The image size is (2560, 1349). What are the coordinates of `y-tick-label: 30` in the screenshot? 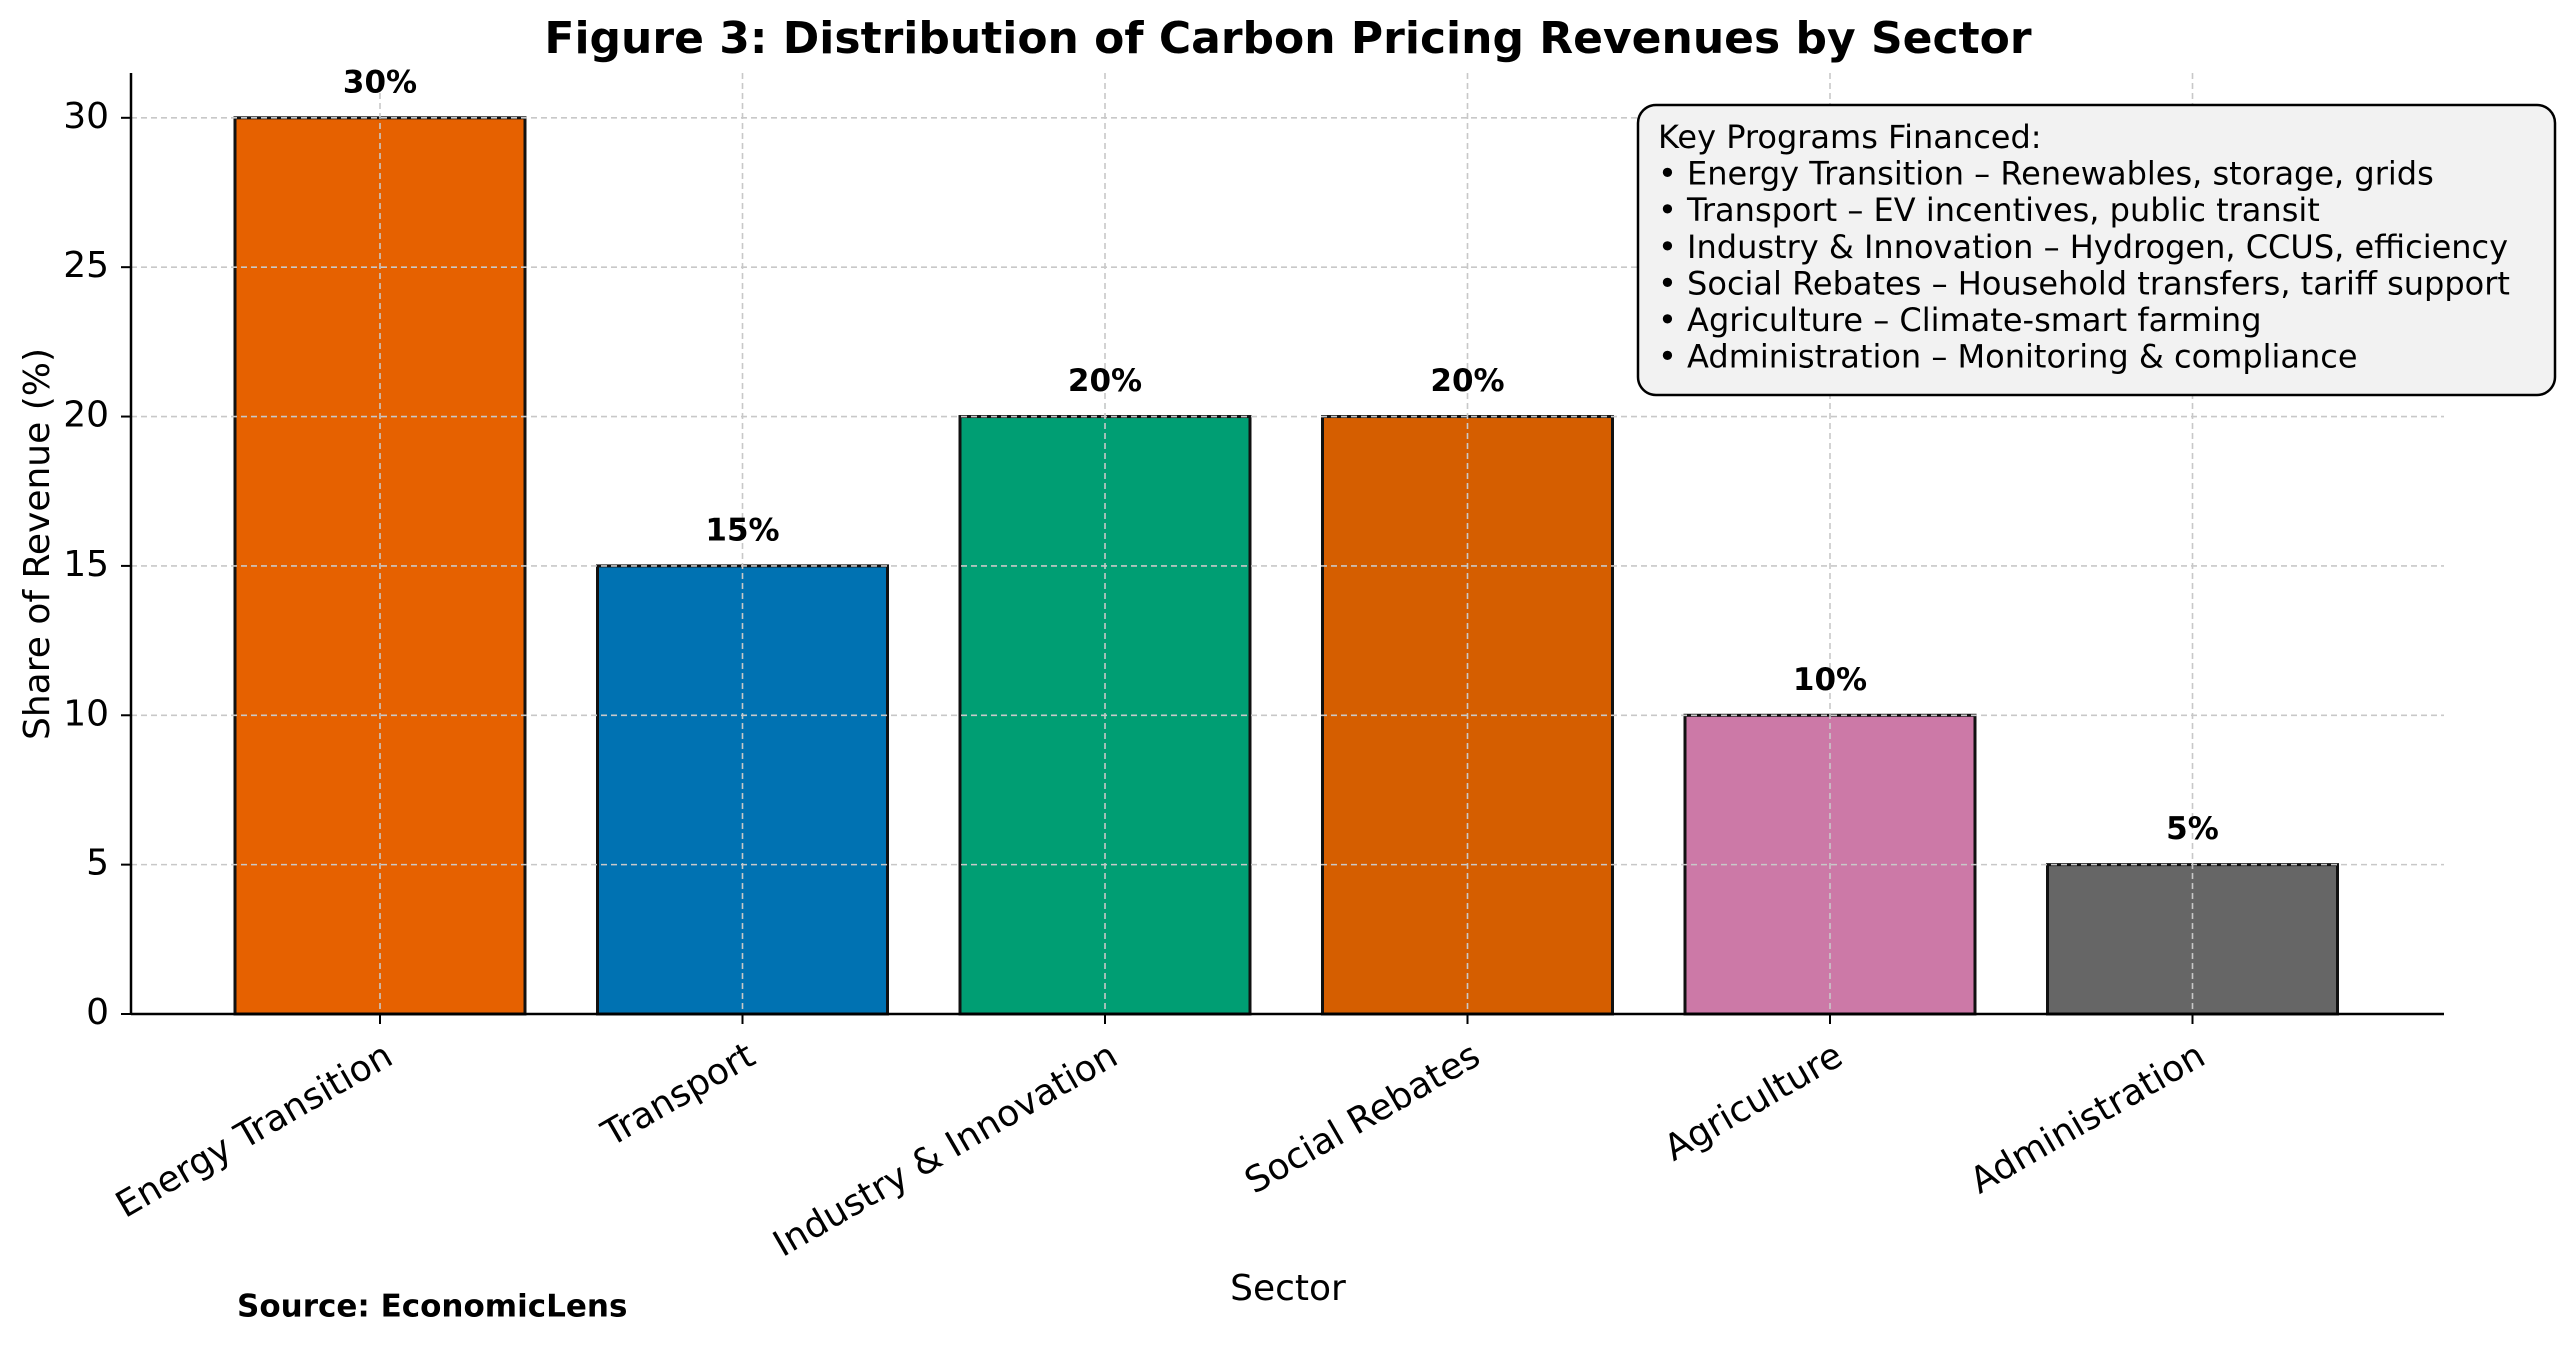 It's located at (86, 116).